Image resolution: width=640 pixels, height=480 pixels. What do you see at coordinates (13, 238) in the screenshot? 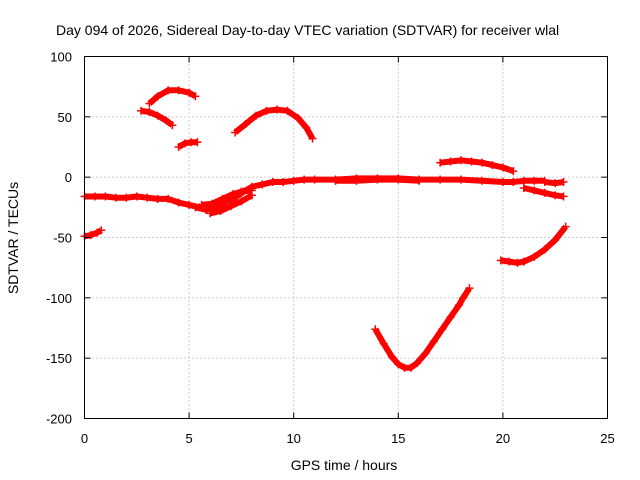
I see `y-axis-label: SDTVAR / TECUs` at bounding box center [13, 238].